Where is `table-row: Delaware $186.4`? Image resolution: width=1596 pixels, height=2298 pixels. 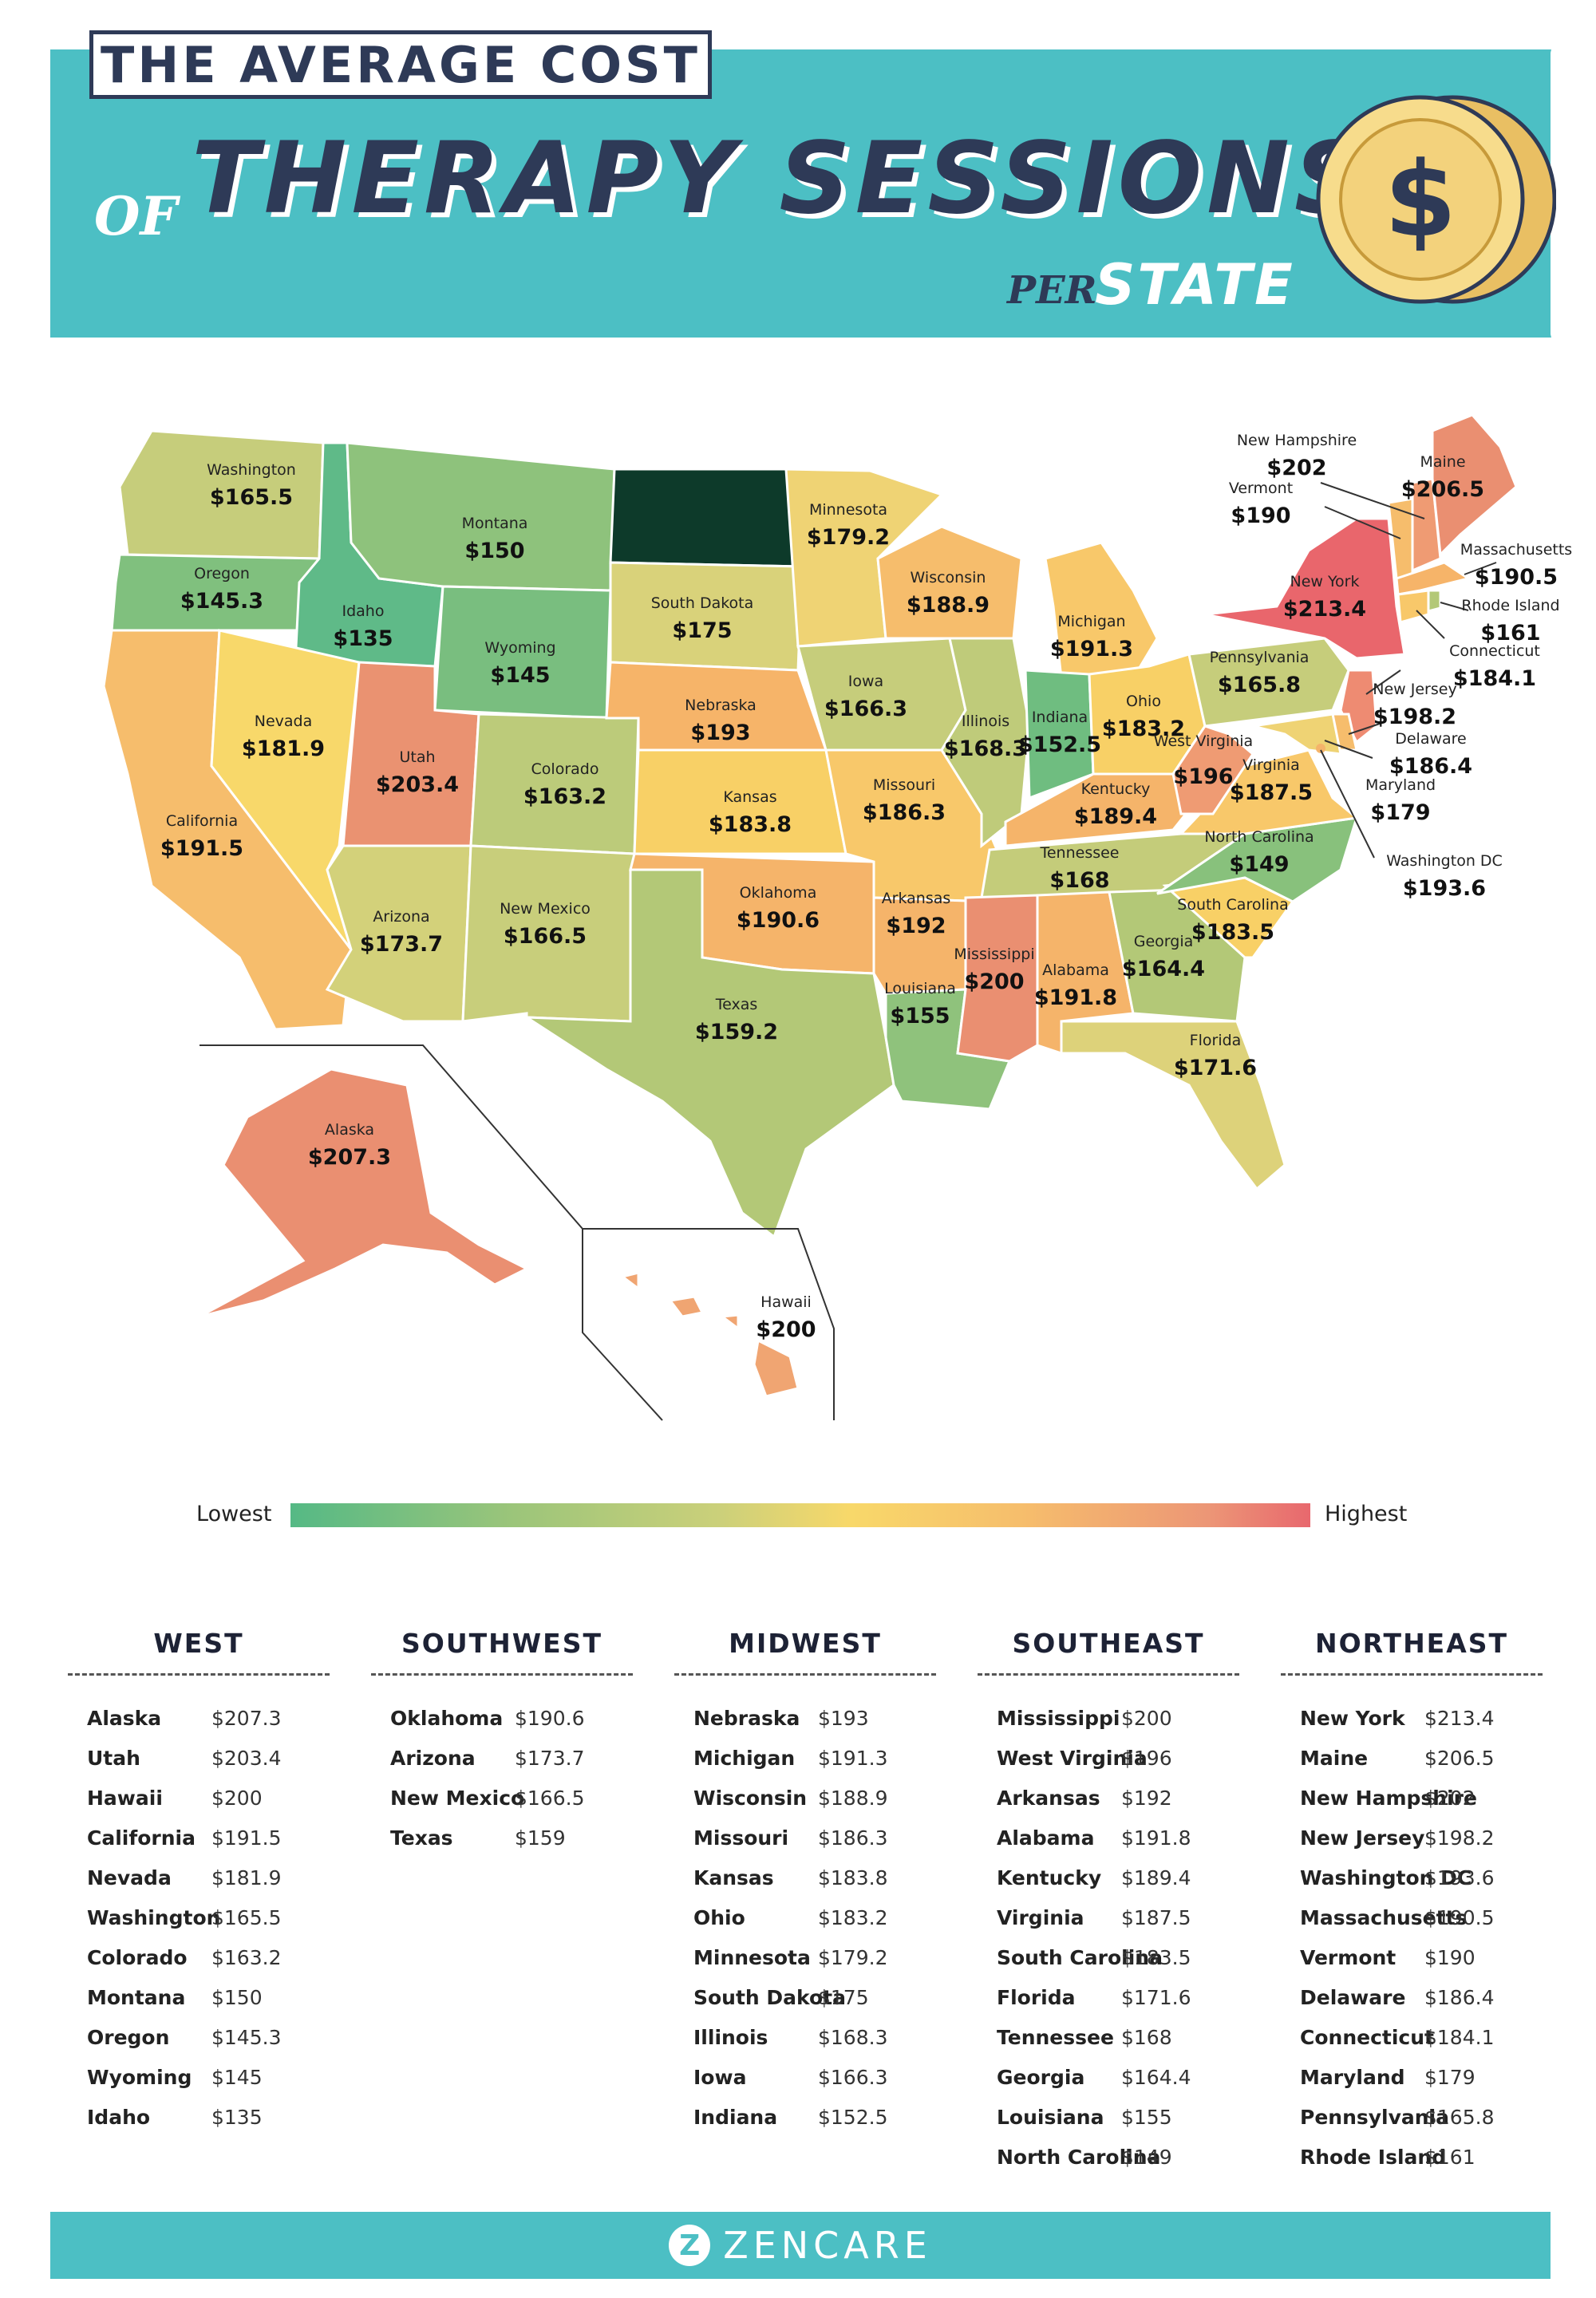
table-row: Delaware $186.4 is located at coordinates (1412, 1997).